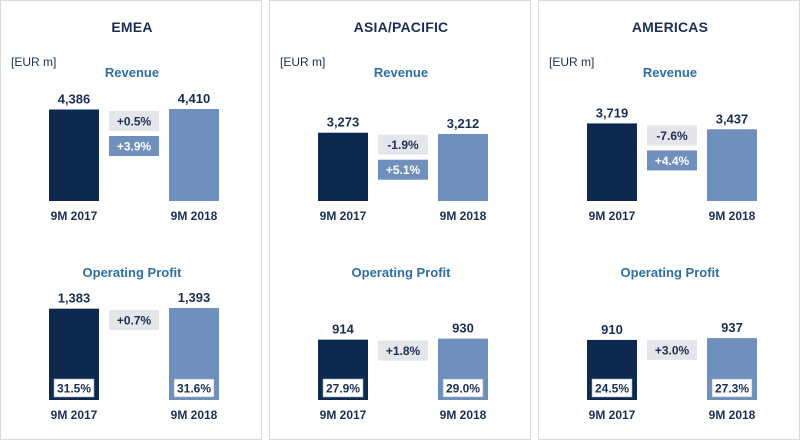 Image resolution: width=800 pixels, height=444 pixels. I want to click on margin-label: 31.6%, so click(194, 389).